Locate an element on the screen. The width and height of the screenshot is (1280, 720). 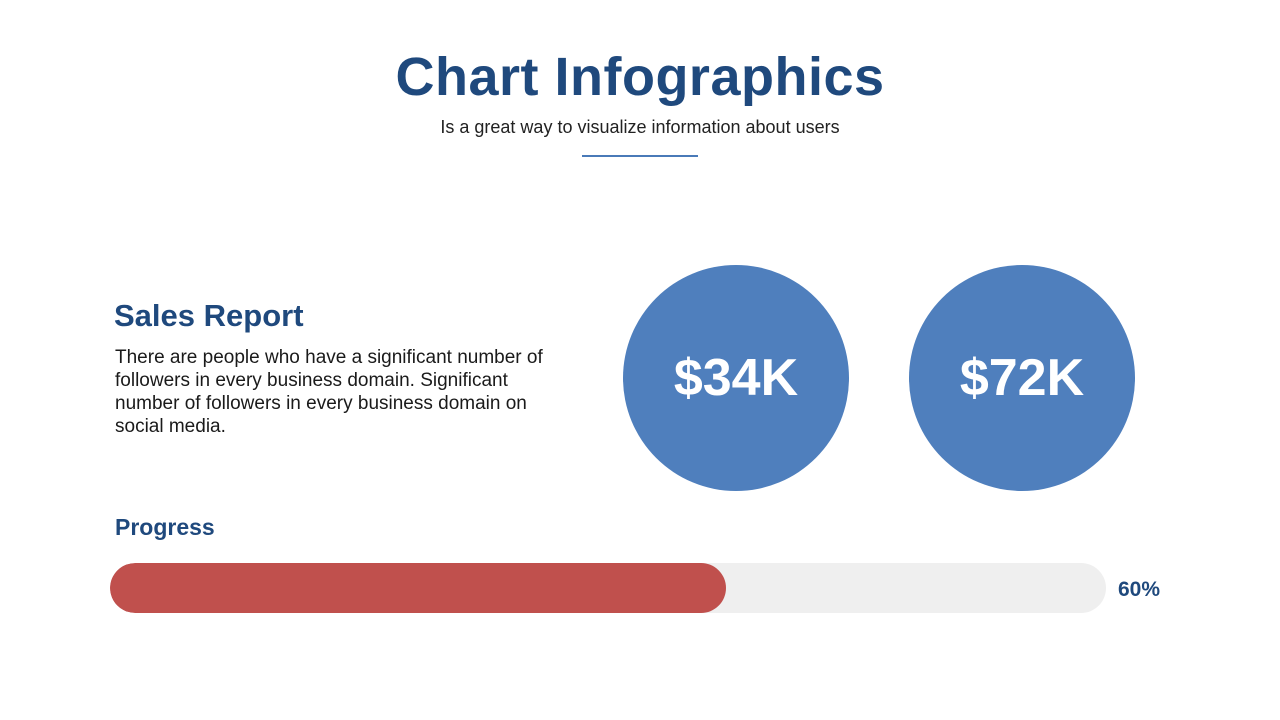
page-title: Chart Infographics is located at coordinates (640, 77).